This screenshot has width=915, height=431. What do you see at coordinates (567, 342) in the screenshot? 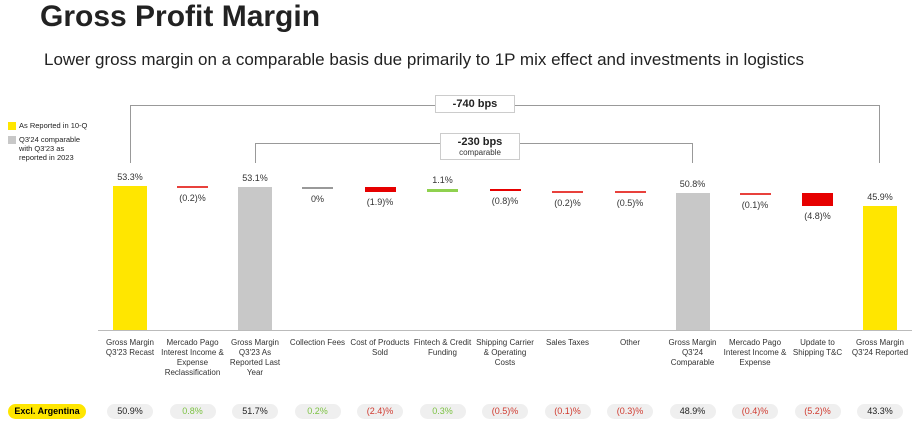
I see `category-label: Sales Taxes` at bounding box center [567, 342].